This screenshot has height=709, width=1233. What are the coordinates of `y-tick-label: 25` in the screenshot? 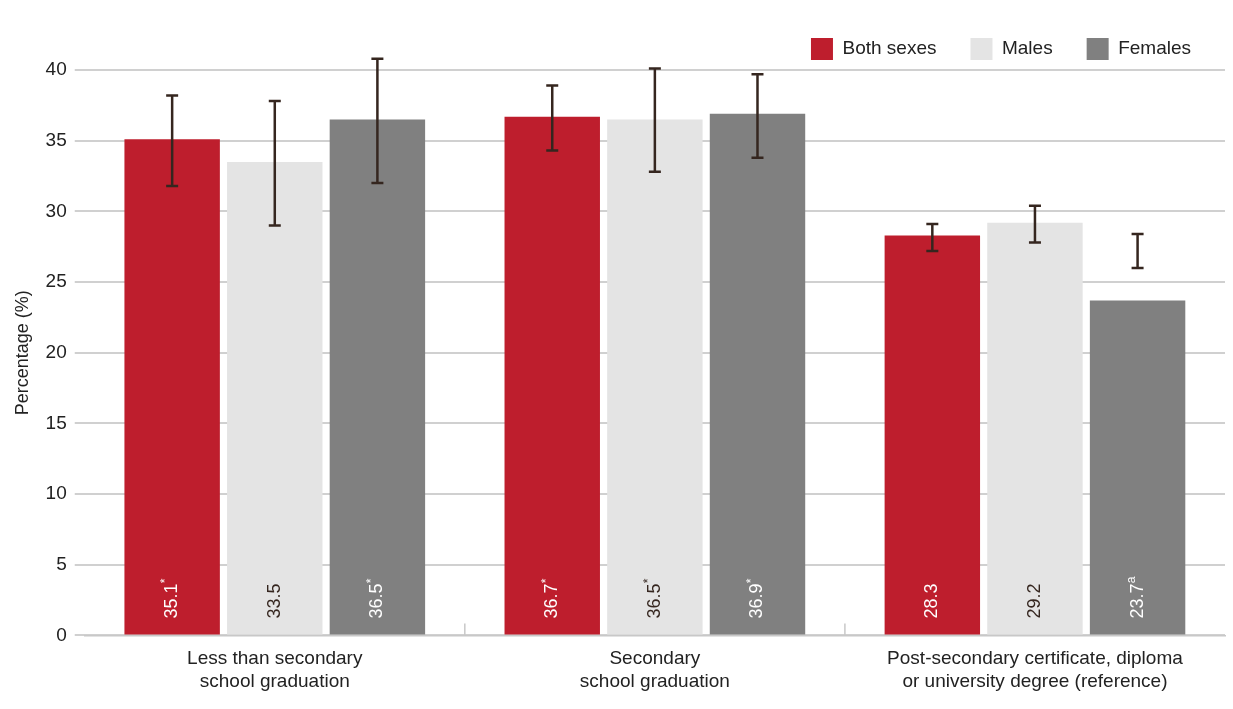 It's located at (56, 281).